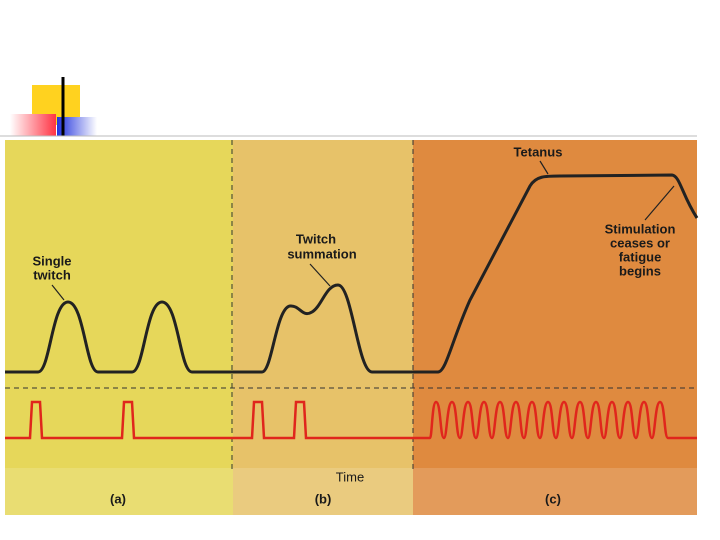  I want to click on label: summation, so click(321, 253).